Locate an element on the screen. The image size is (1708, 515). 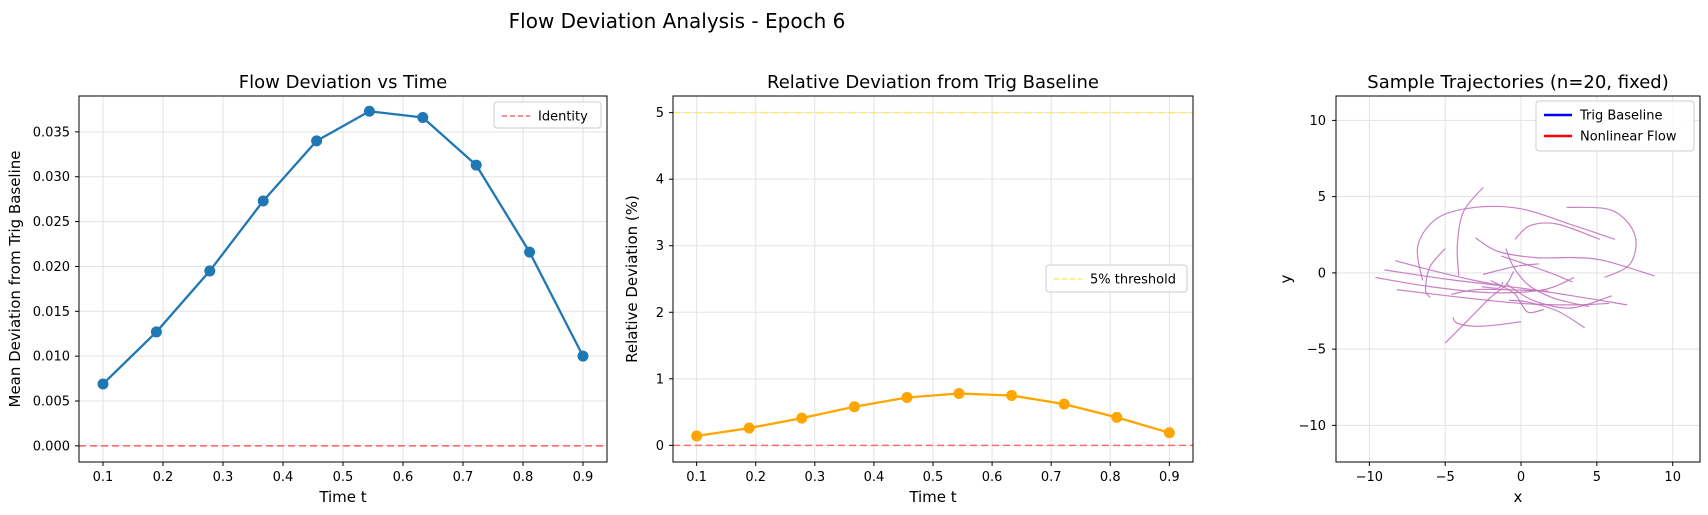
x-tick-label: −5 is located at coordinates (1445, 477).